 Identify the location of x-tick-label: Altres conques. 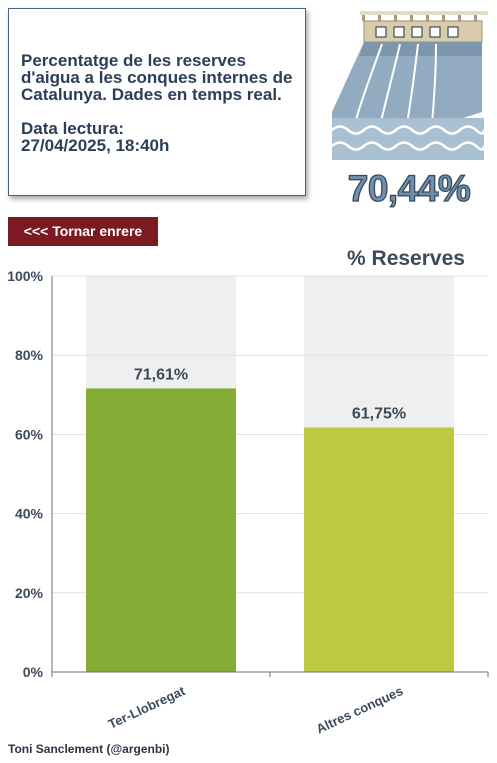
(359, 709).